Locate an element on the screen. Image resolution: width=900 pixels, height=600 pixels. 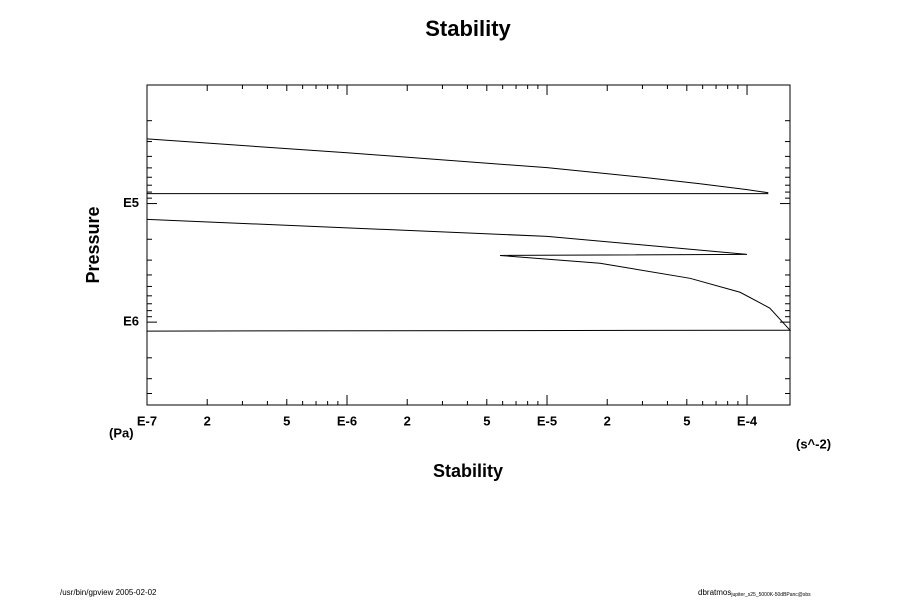
footer-right: dbratmosjupiter_s25_5000K-50dBPanc@sbs is located at coordinates (754, 593).